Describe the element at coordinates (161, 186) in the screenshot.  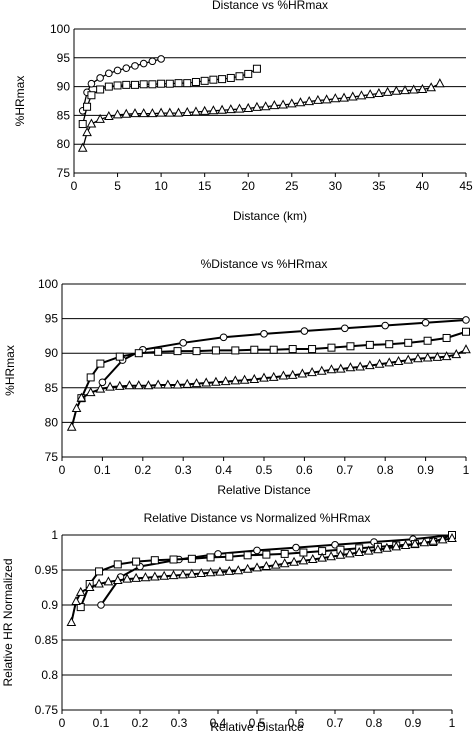
I see `x-tick-label: 10` at that location.